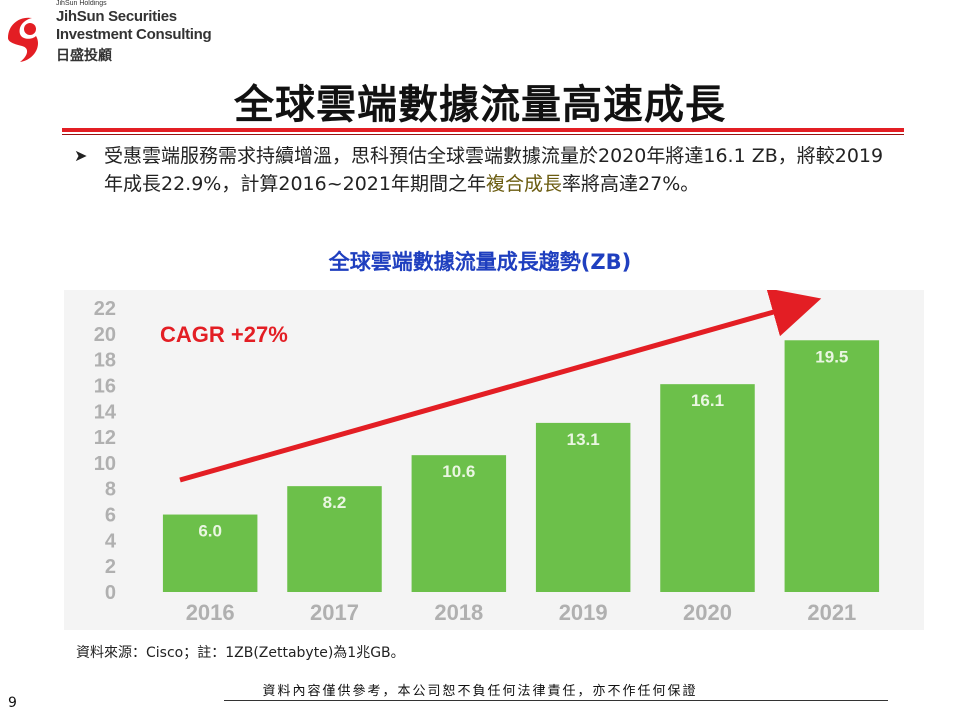 This screenshot has width=960, height=720. What do you see at coordinates (556, 700) in the screenshot?
I see `footer-divider` at bounding box center [556, 700].